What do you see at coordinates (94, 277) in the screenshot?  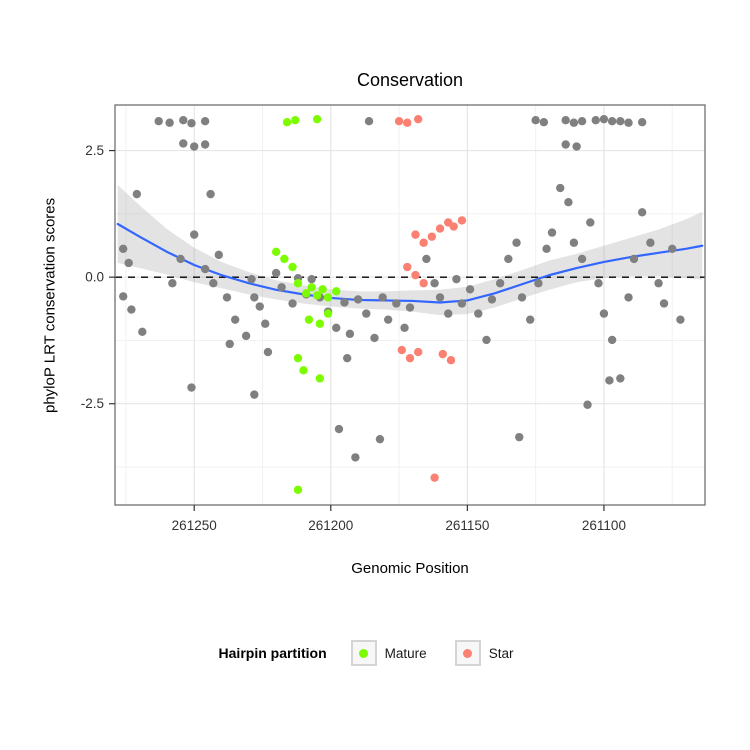 I see `y-tick-label: 0.0` at bounding box center [94, 277].